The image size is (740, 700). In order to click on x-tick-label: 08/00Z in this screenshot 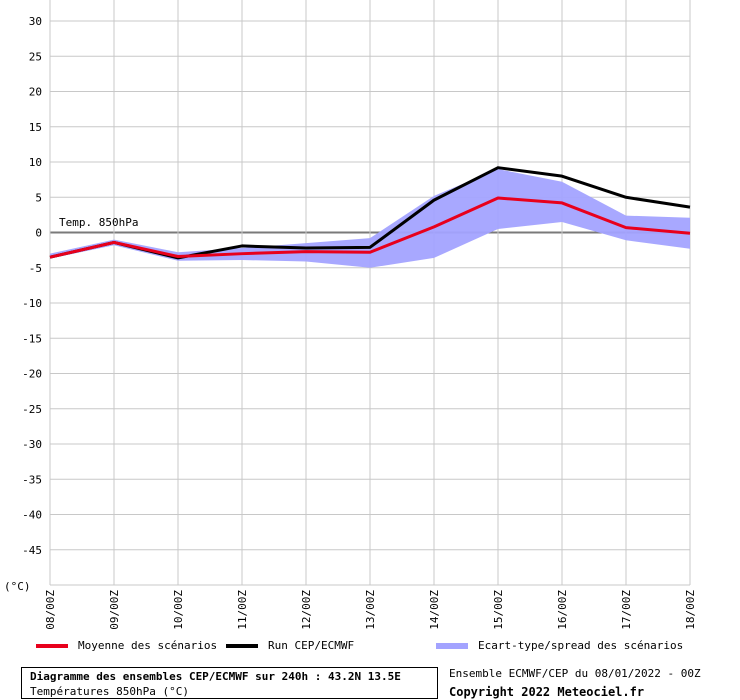, I will do `click(50, 610)`.